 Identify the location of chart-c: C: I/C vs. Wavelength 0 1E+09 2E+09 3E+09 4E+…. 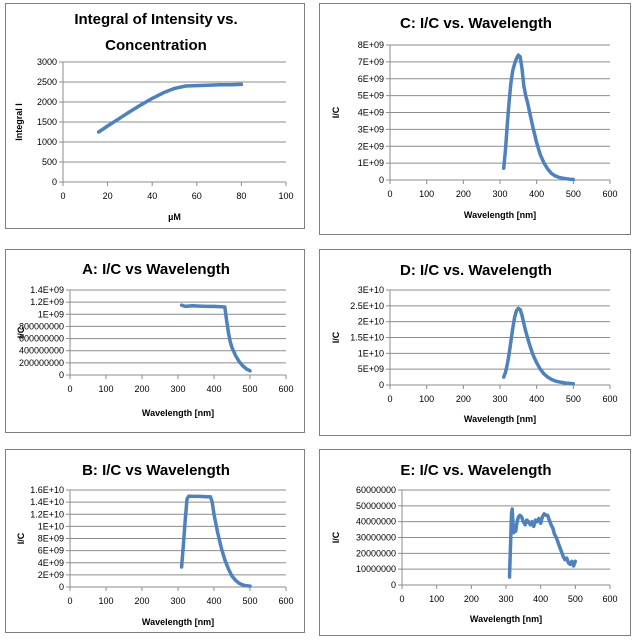
(474, 117).